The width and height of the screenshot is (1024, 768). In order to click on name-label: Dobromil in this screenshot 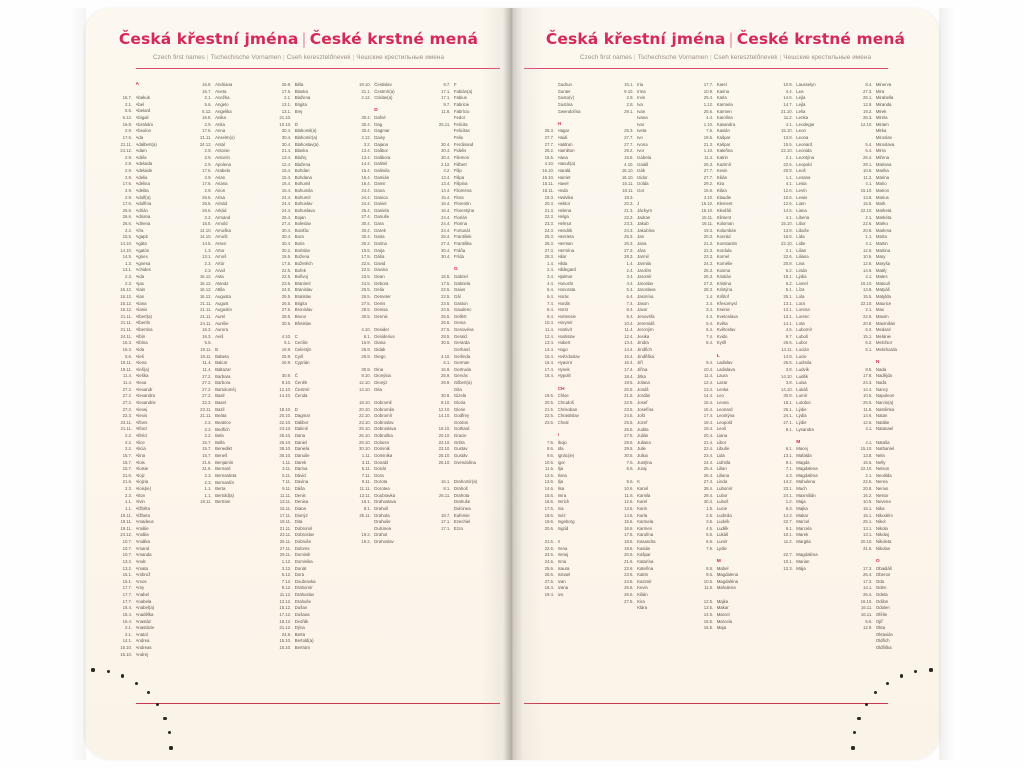, I will do `click(383, 402)`.